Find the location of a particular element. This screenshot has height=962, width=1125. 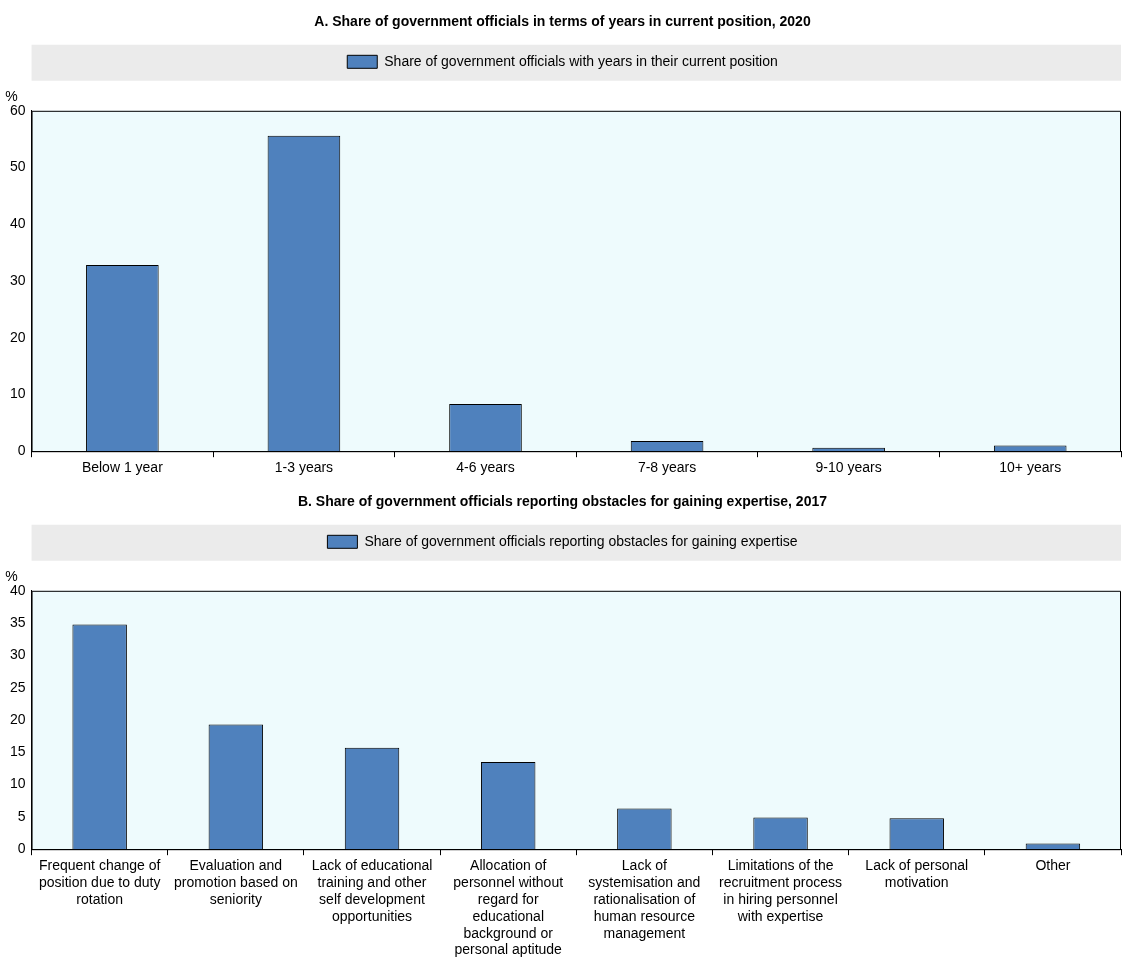

x-tick-label: 10+ years is located at coordinates (1030, 467).